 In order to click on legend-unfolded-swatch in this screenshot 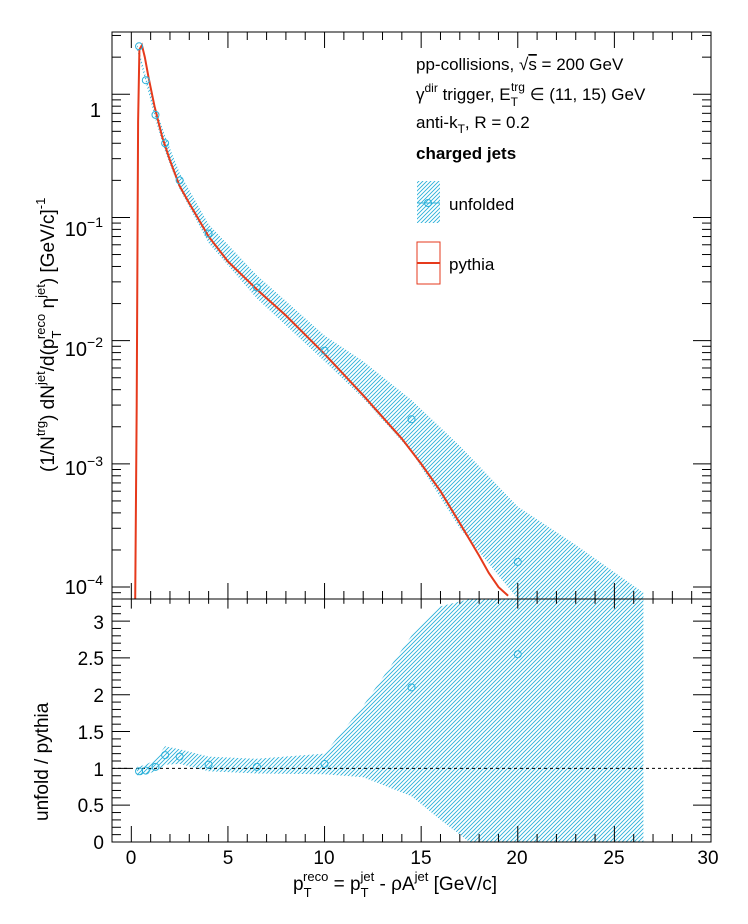, I will do `click(428, 202)`.